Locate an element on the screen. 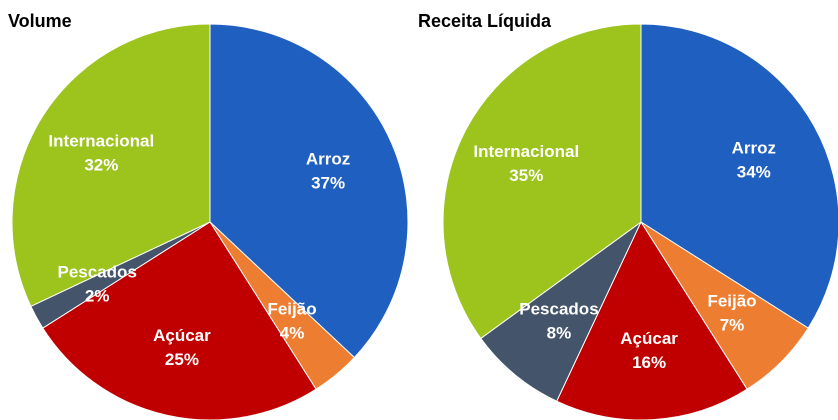  slice-value-label: 25% is located at coordinates (182, 359).